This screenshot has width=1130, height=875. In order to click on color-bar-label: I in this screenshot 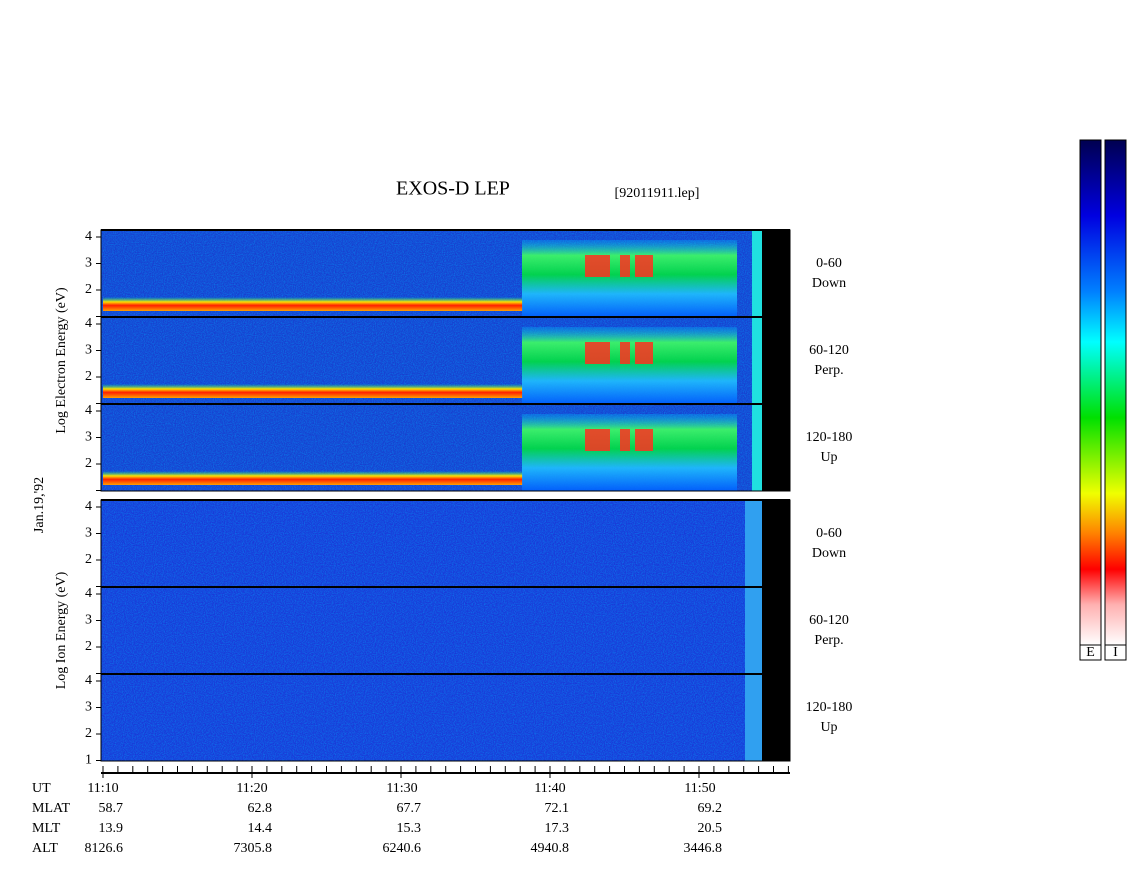, I will do `click(1115, 652)`.